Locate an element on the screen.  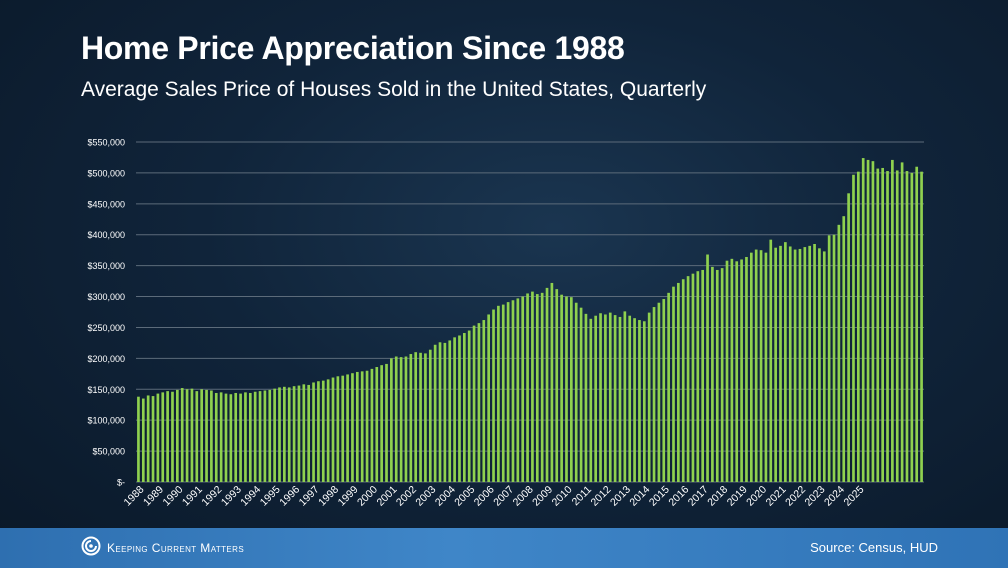
x-tick-label: 1998 is located at coordinates (328, 496).